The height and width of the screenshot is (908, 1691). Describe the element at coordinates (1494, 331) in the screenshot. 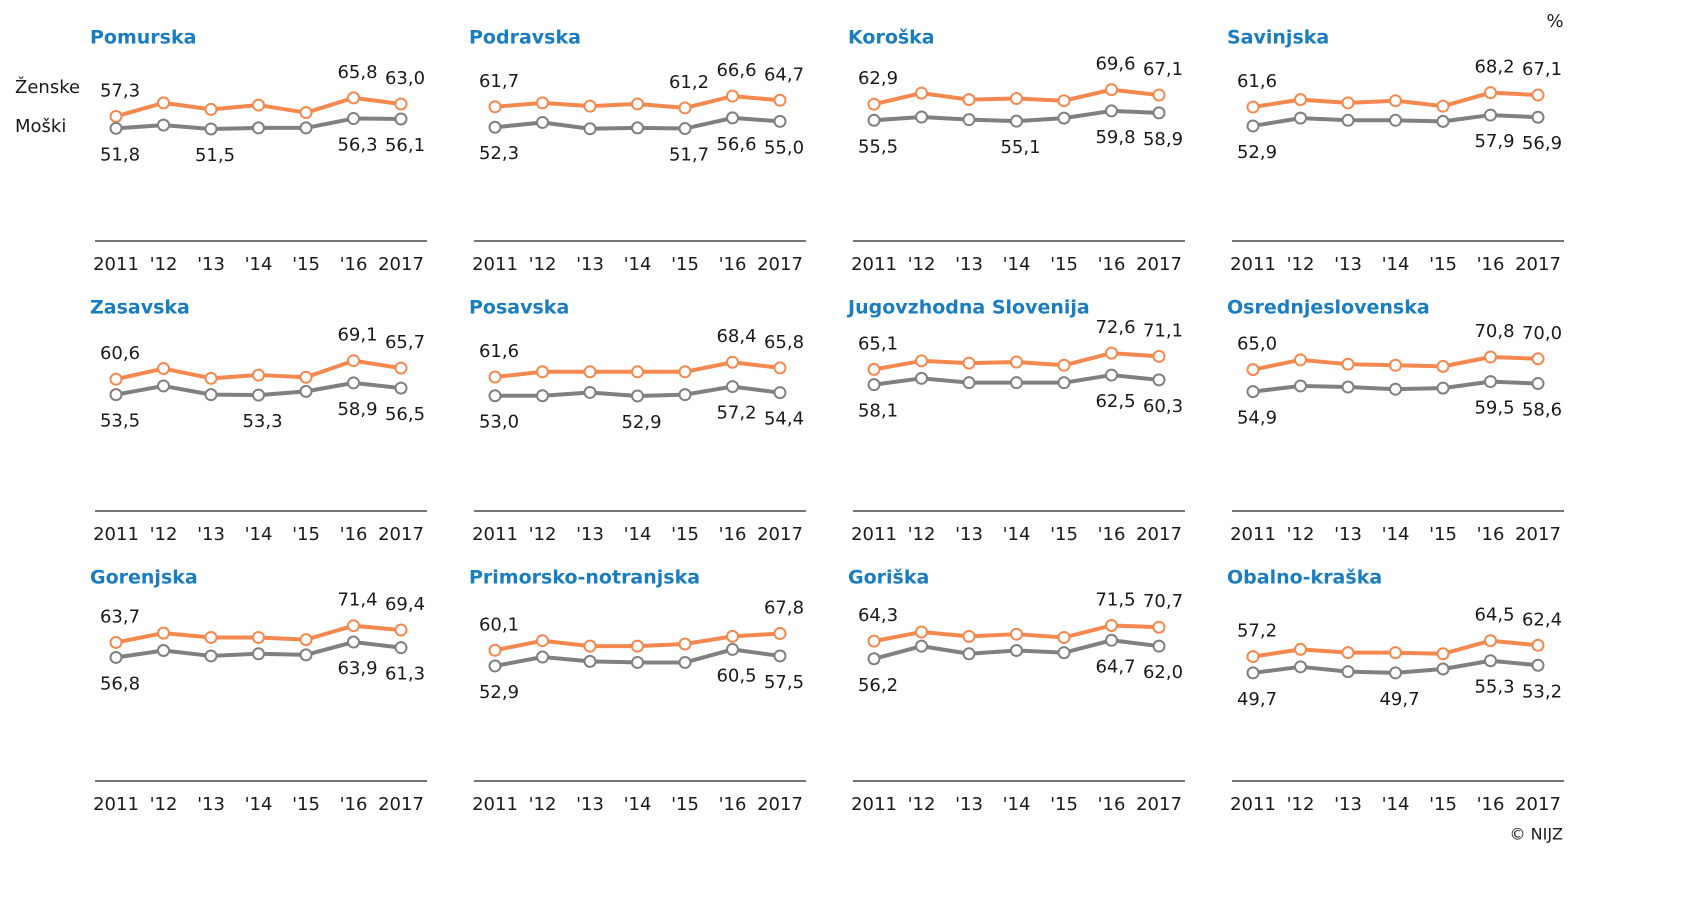

I see `value-label: 70,8` at that location.